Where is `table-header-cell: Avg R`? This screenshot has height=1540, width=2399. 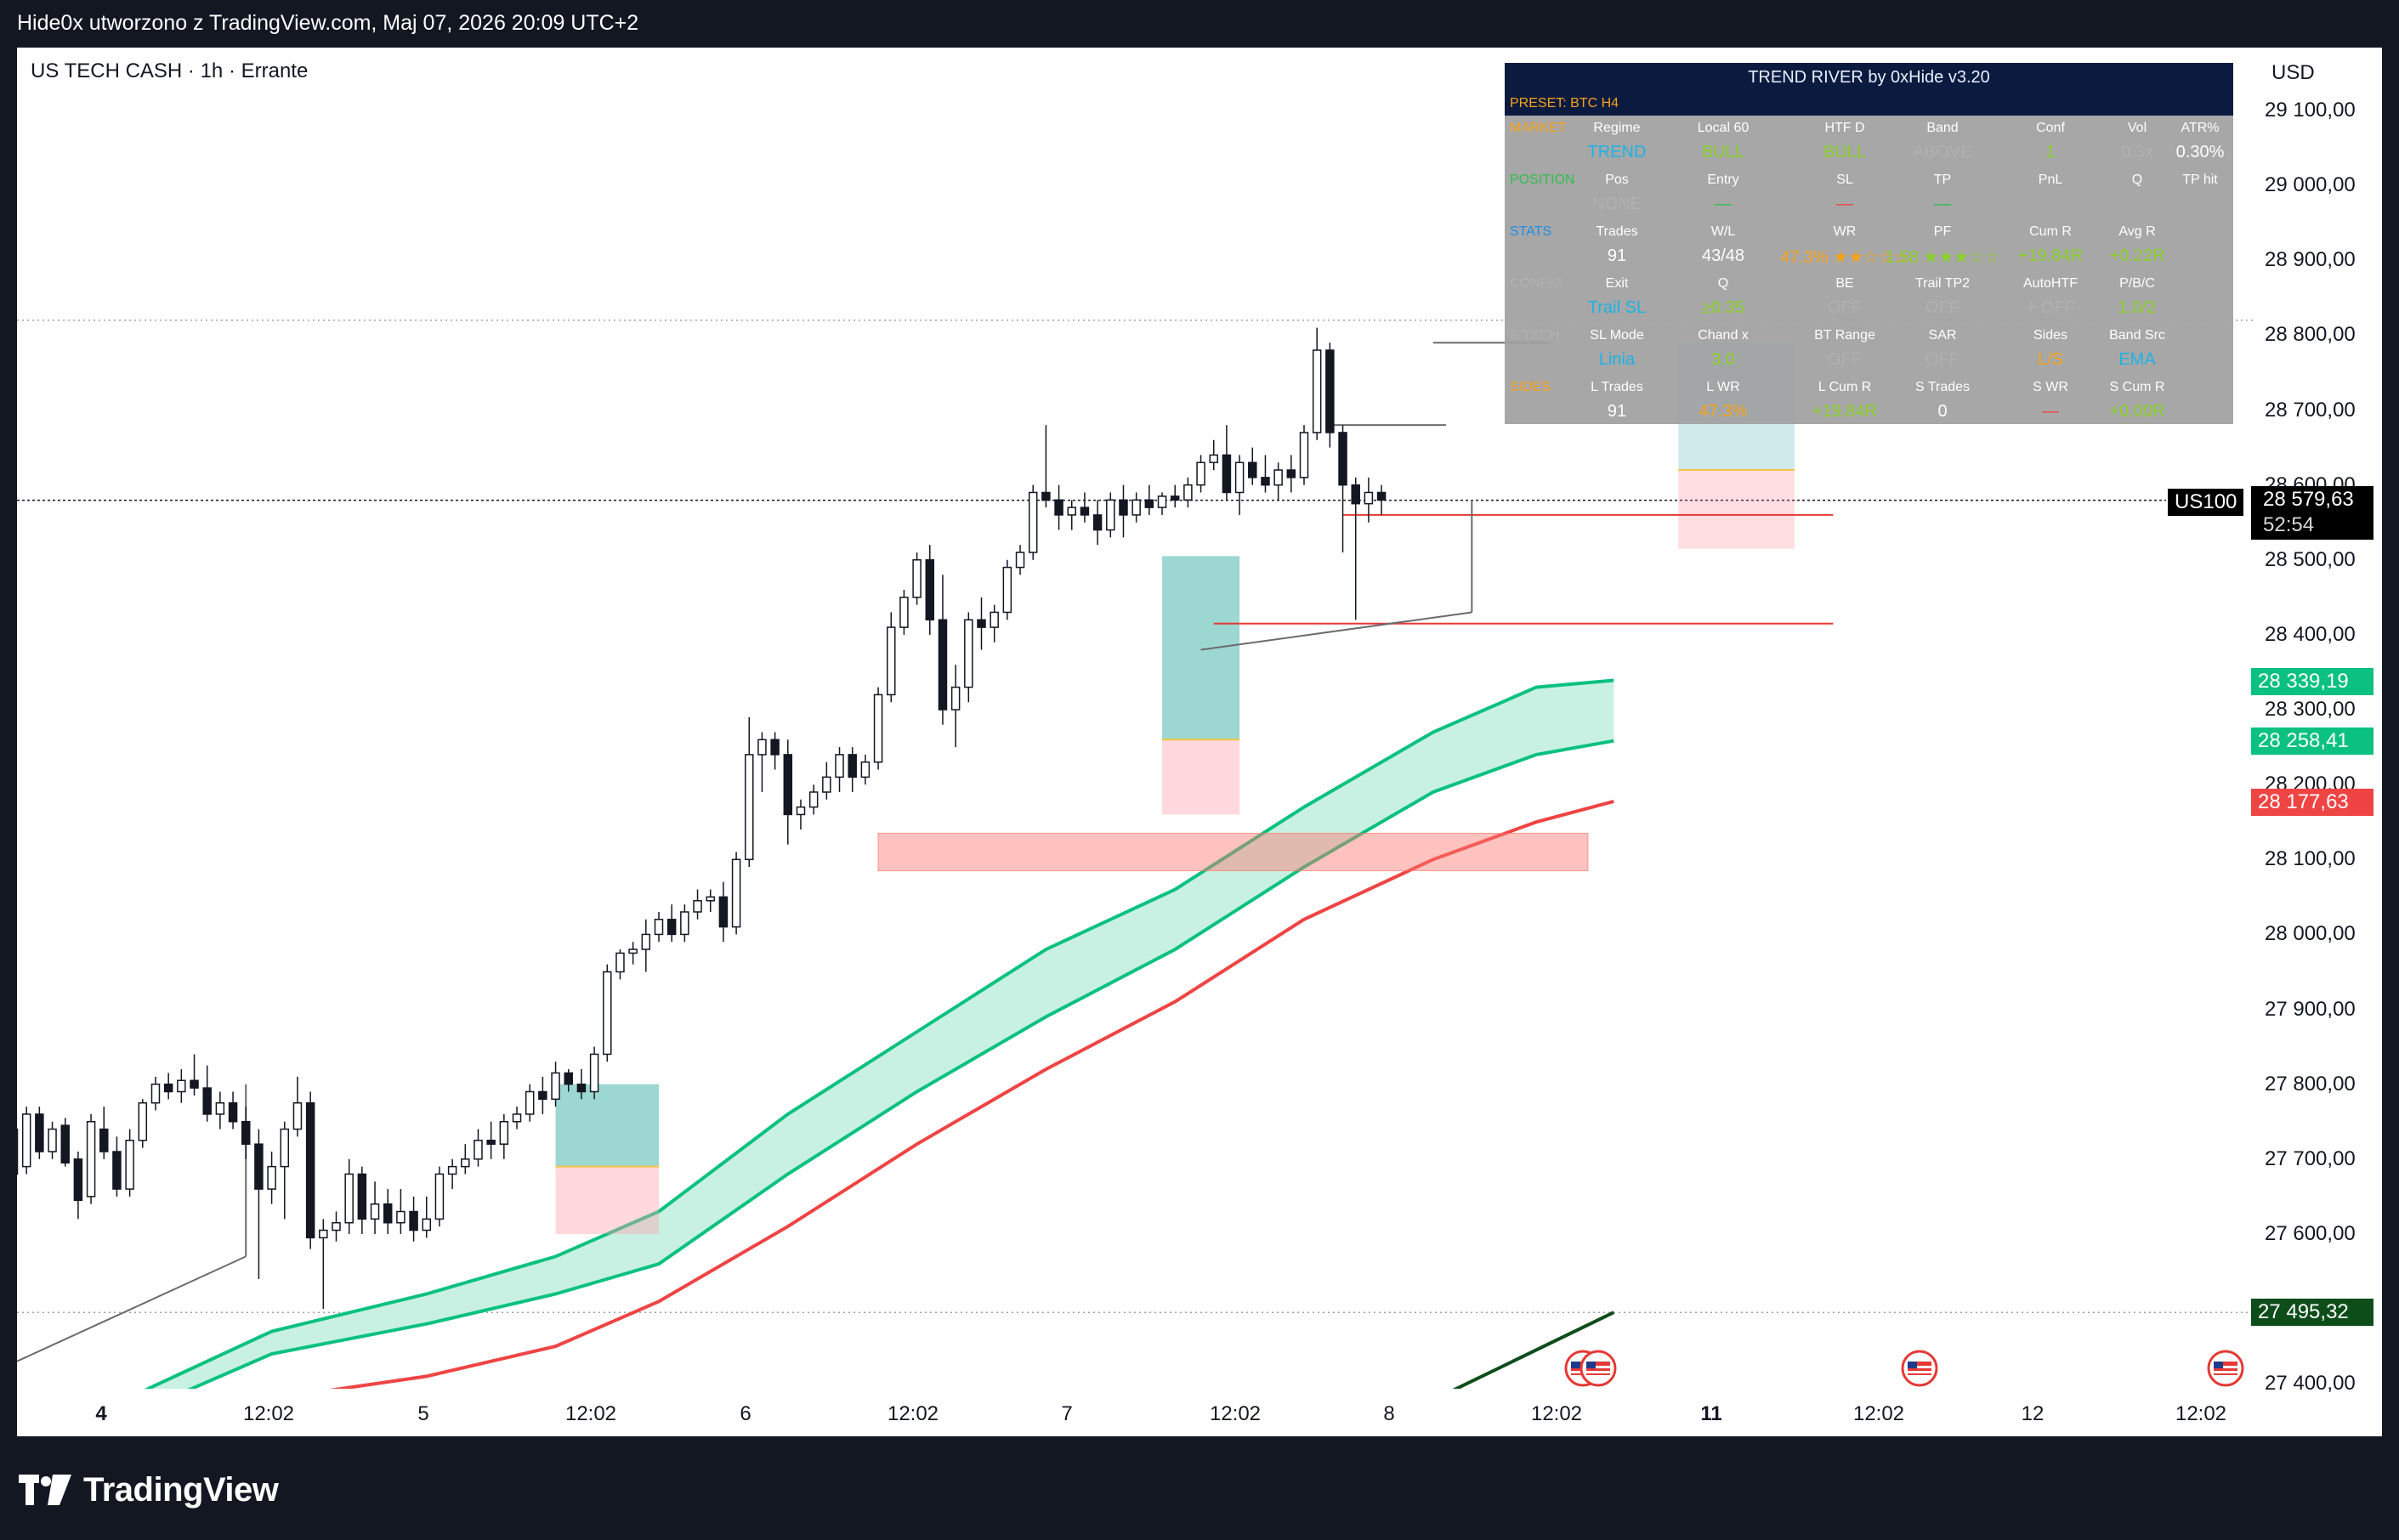
table-header-cell: Avg R is located at coordinates (2137, 232).